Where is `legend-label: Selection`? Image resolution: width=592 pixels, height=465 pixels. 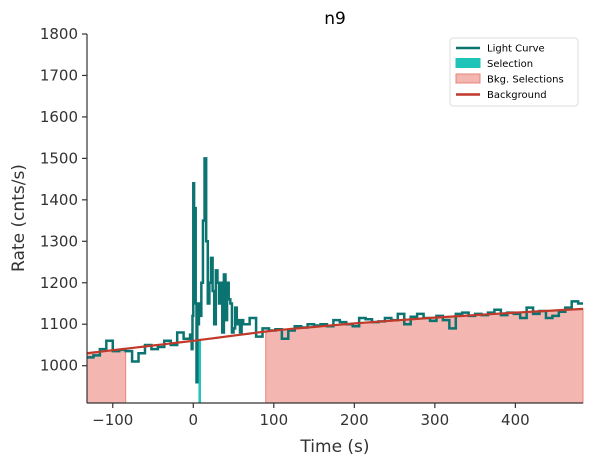 legend-label: Selection is located at coordinates (510, 64).